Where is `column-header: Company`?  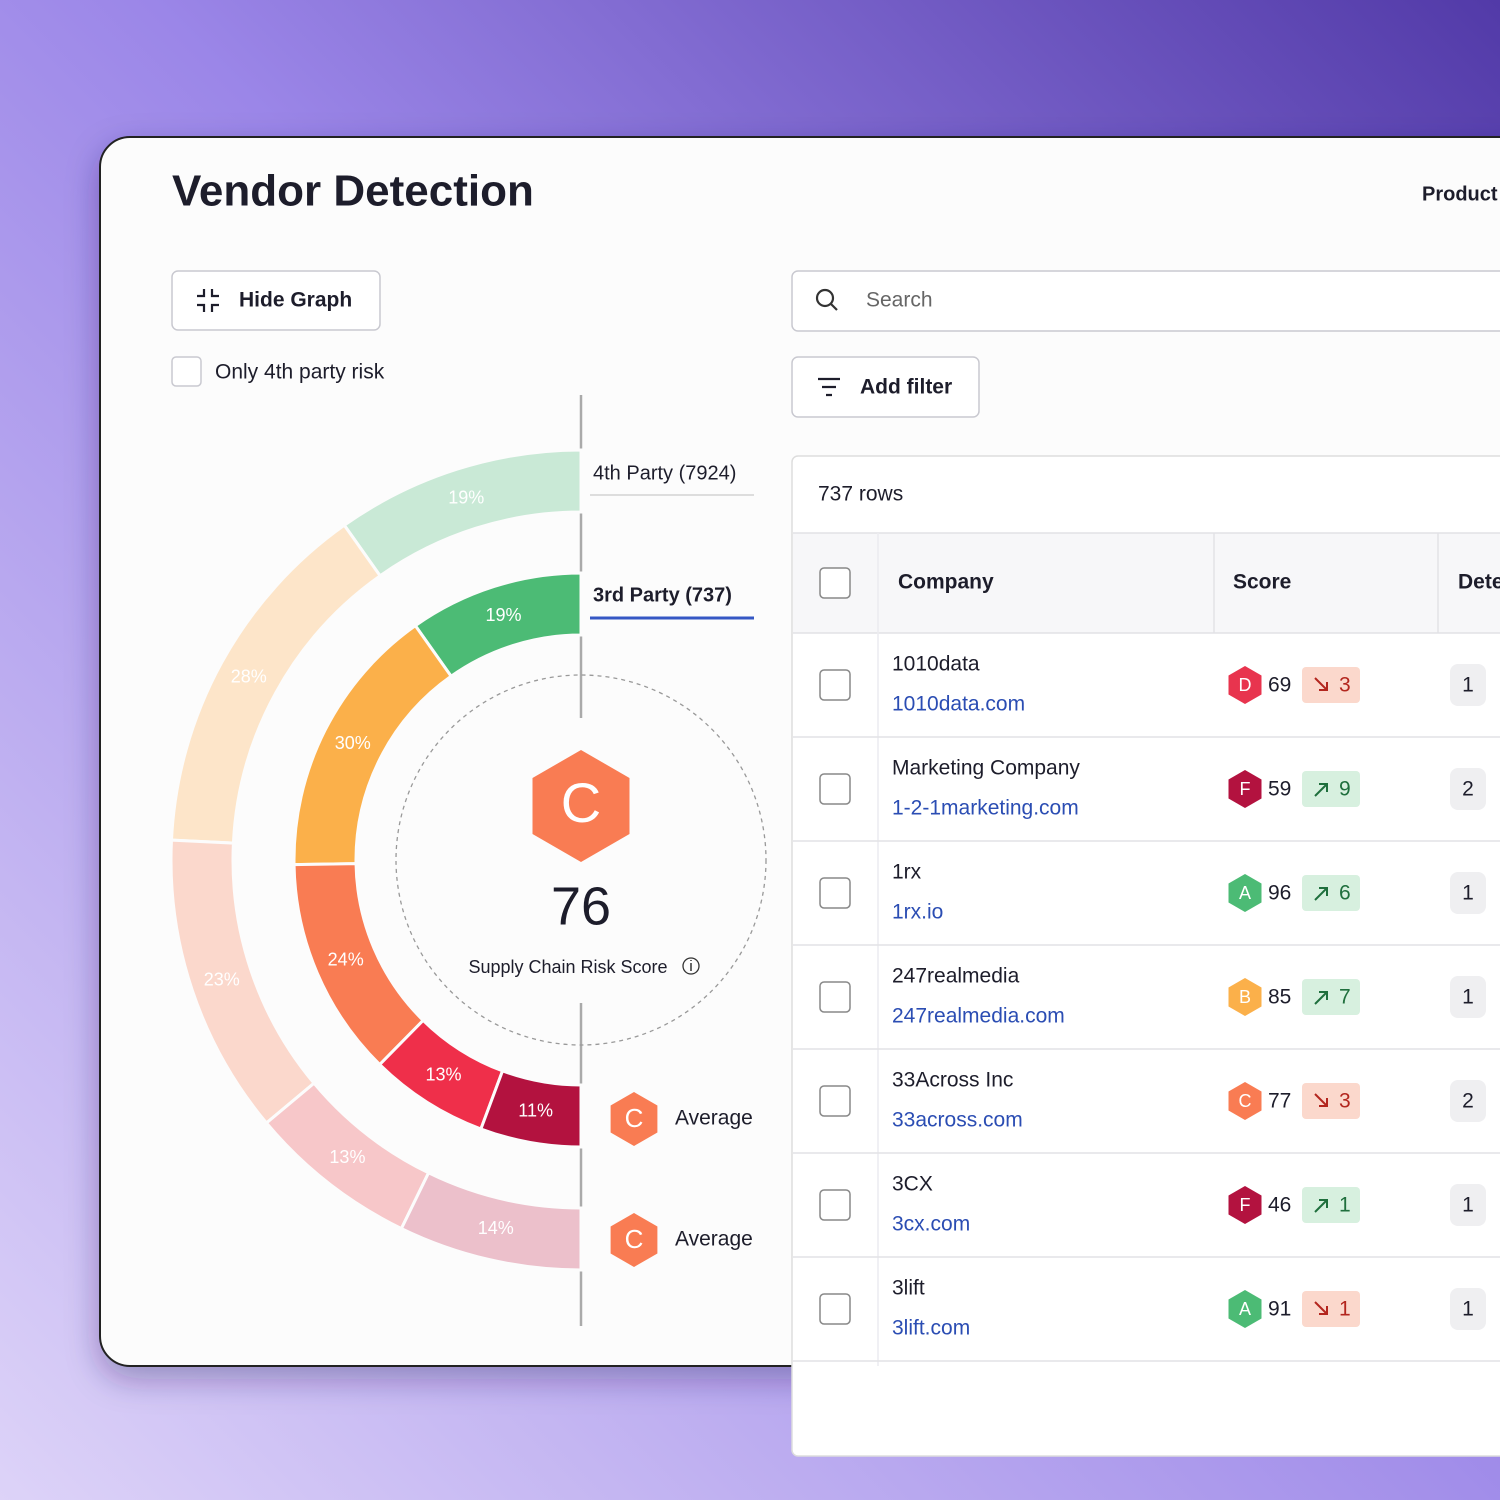 column-header: Company is located at coordinates (946, 582).